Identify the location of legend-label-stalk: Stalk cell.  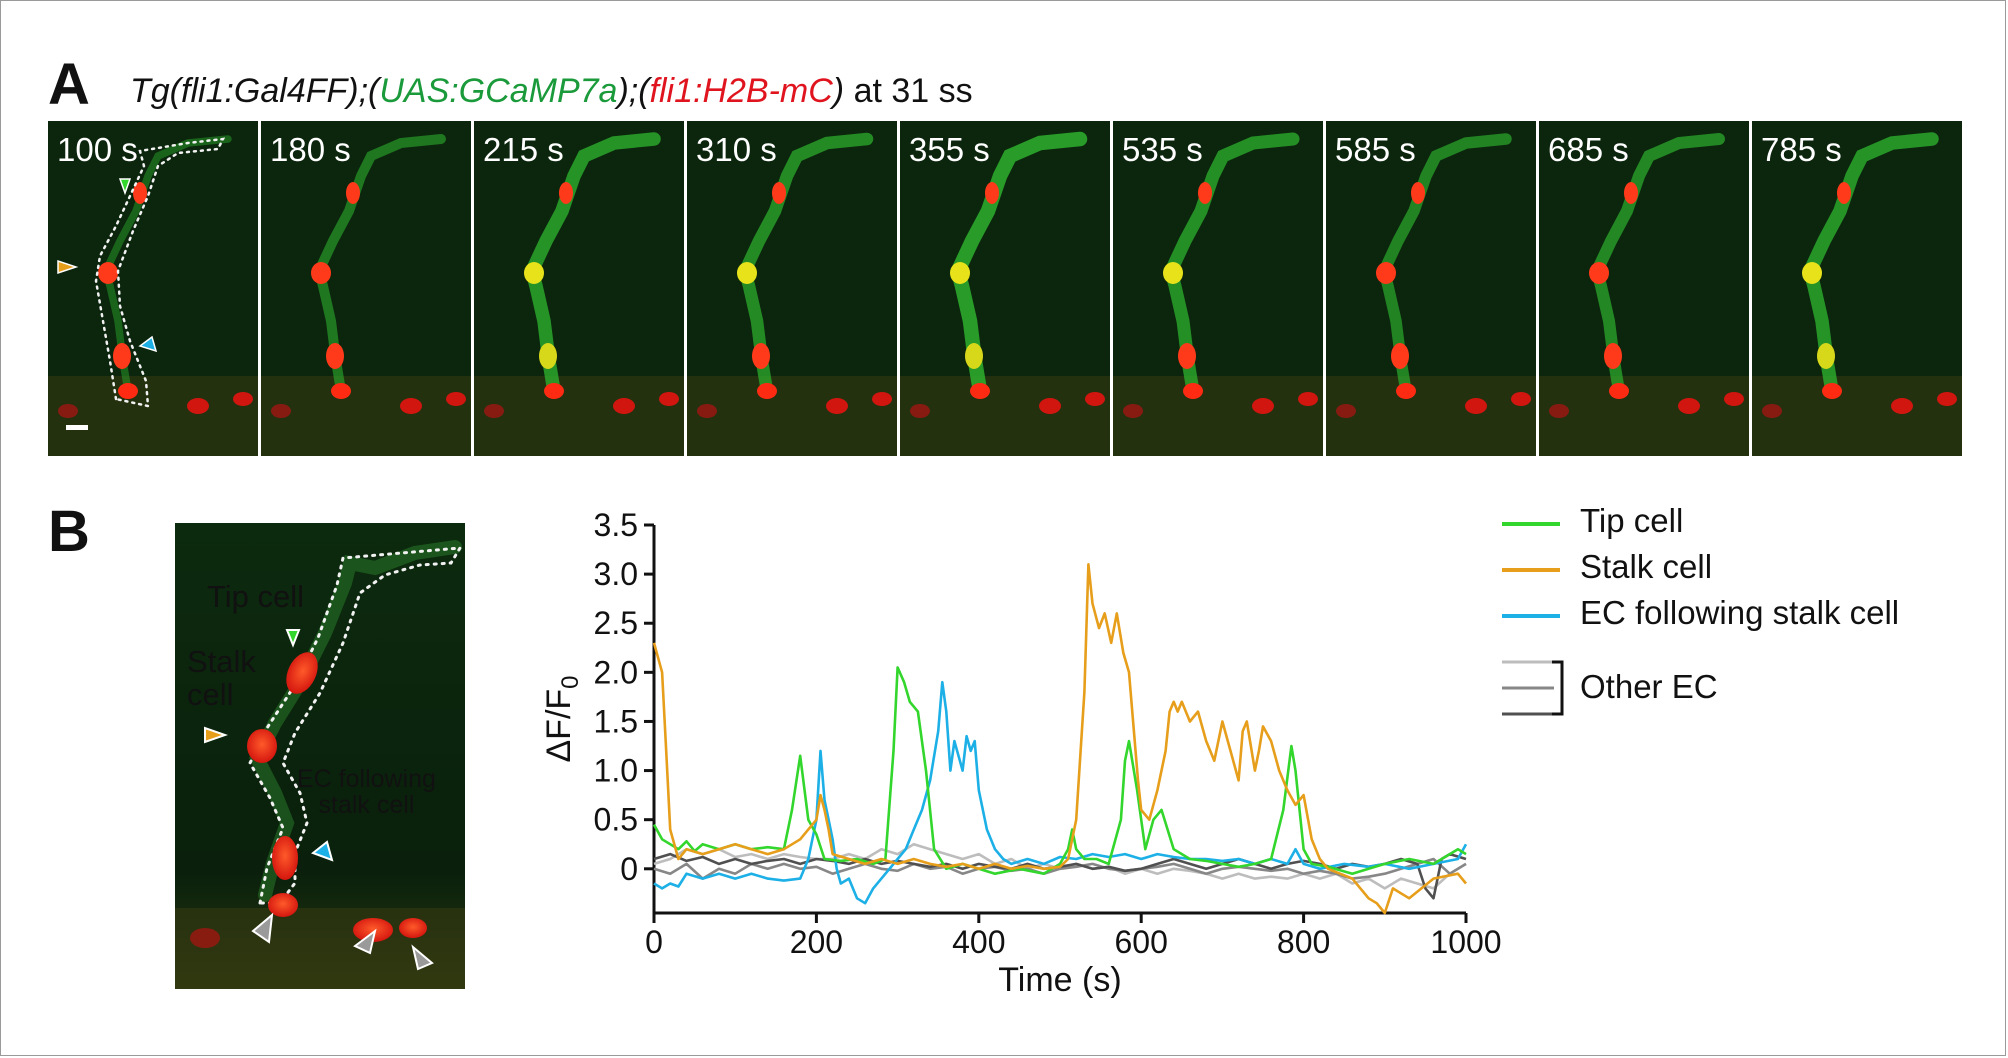
(1646, 566).